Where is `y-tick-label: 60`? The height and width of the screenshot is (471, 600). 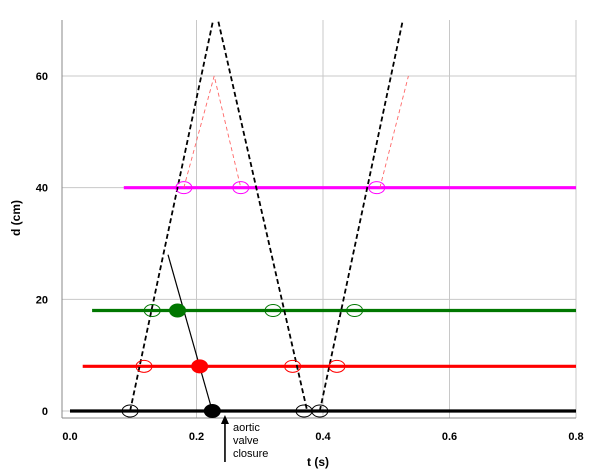
y-tick-label: 60 is located at coordinates (42, 77).